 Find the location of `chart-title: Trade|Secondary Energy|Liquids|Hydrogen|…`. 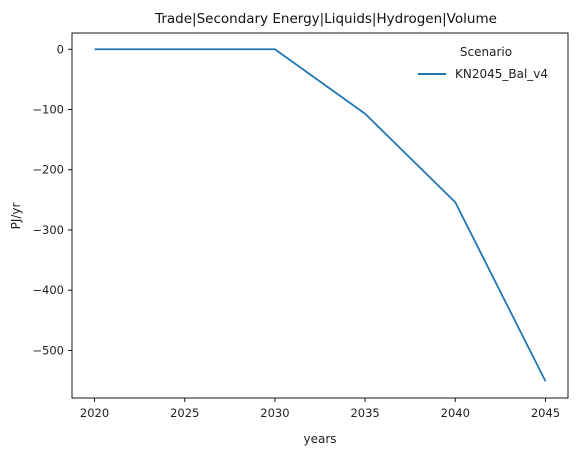

chart-title: Trade|Secondary Energy|Liquids|Hydrogen|… is located at coordinates (325, 19).